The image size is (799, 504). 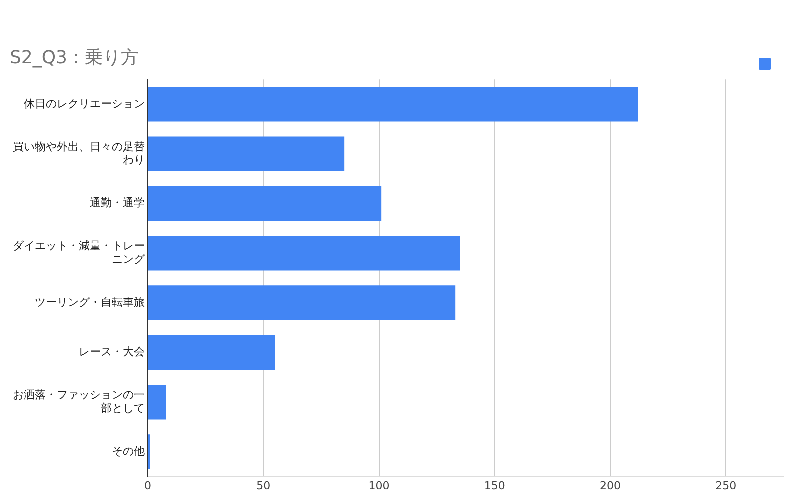 I want to click on x-tick-label: 150, so click(x=495, y=485).